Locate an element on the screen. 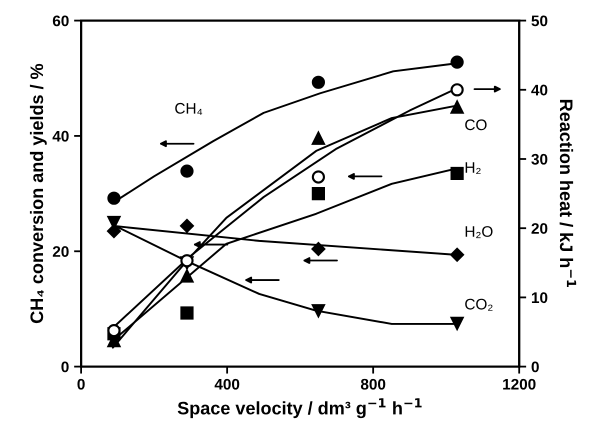 This screenshot has height=438, width=592. y-tick-label: 60 is located at coordinates (60, 20).